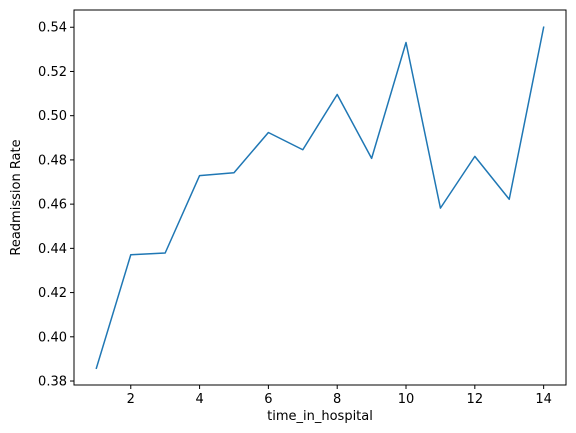 Image resolution: width=576 pixels, height=433 pixels. Describe the element at coordinates (543, 399) in the screenshot. I see `x-tick-label: 14` at that location.